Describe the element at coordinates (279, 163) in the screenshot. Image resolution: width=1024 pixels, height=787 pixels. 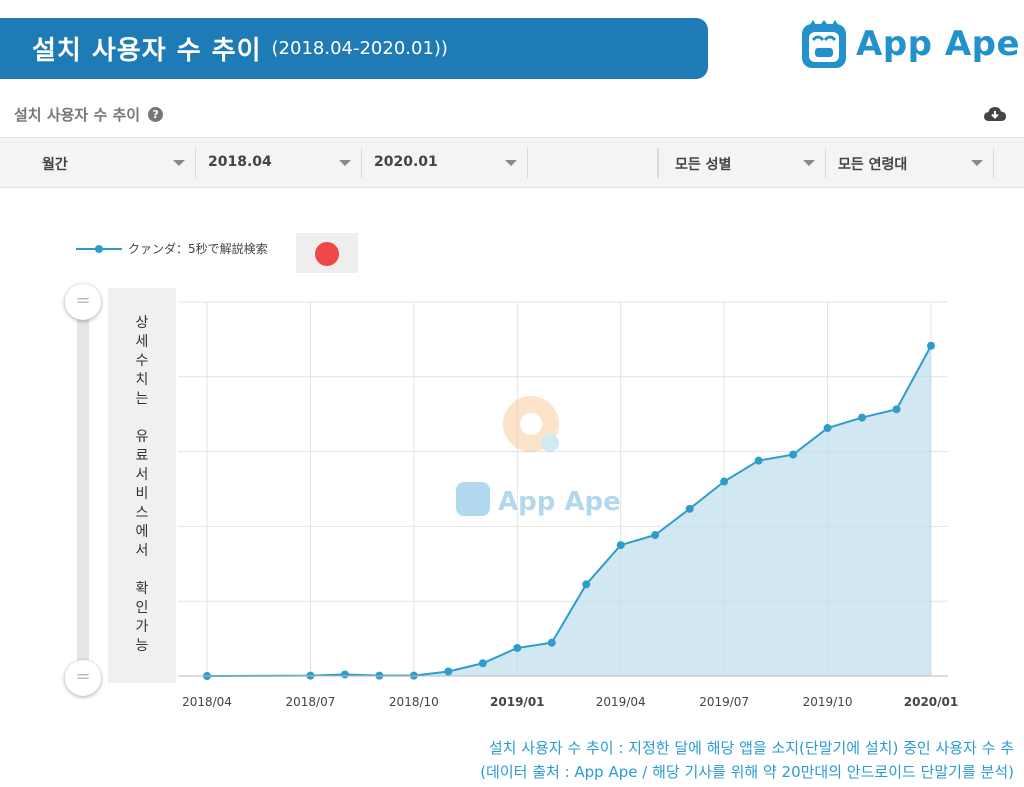
I see `start-month-select: 2018.04` at that location.